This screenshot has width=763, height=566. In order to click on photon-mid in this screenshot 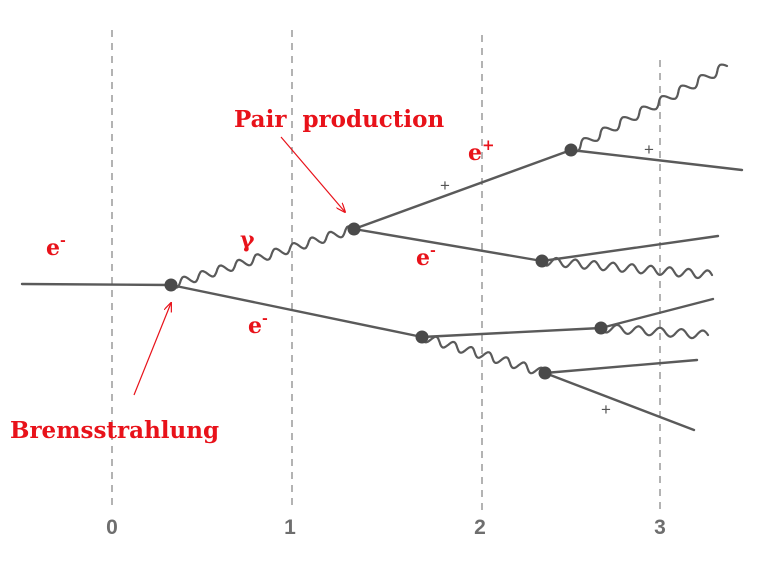, I will do `click(627, 268)`.